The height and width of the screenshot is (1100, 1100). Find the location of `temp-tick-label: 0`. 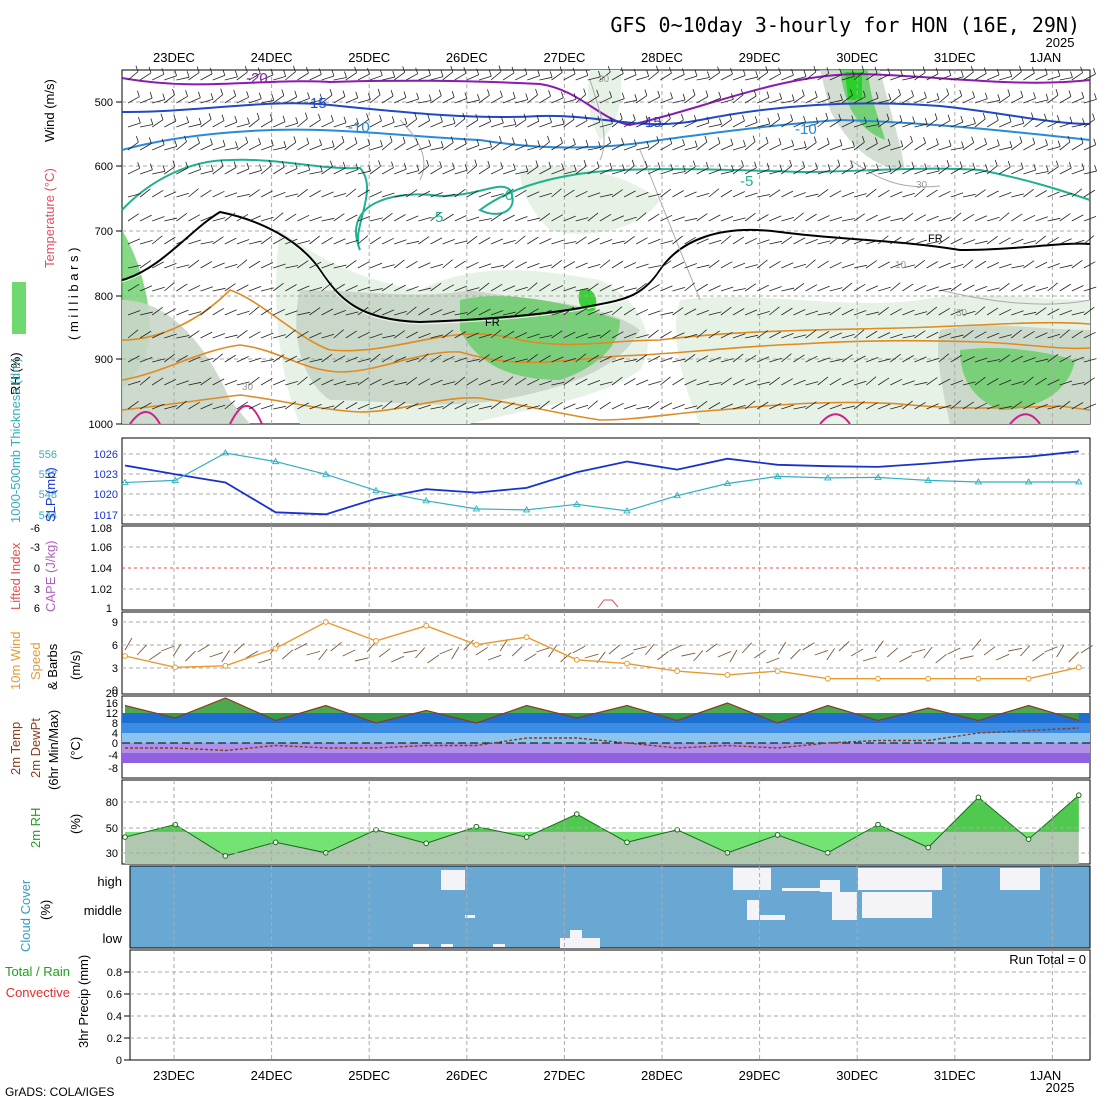

temp-tick-label: 0 is located at coordinates (115, 744).